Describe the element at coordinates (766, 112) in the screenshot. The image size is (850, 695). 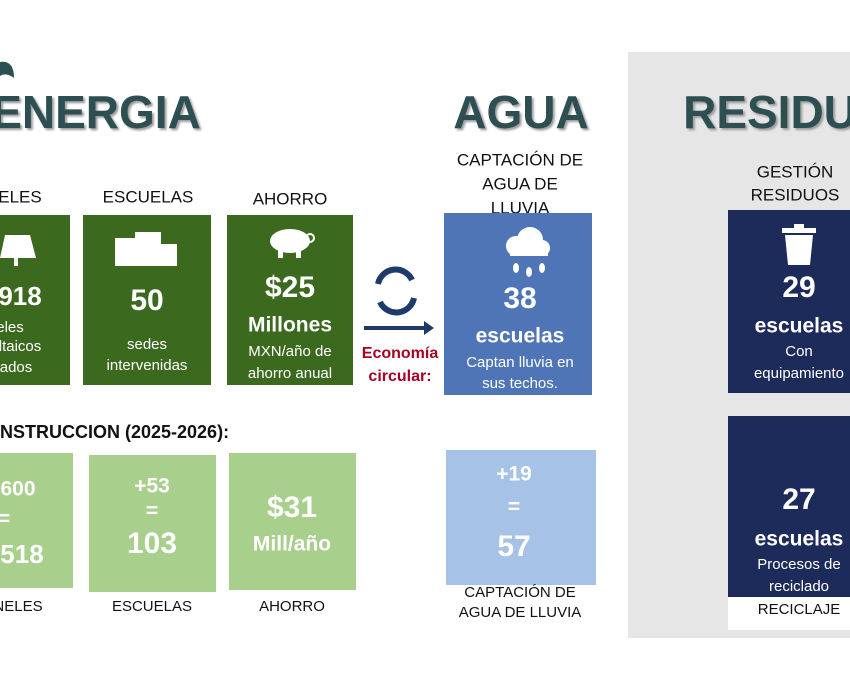
I see `title: RESIDU` at that location.